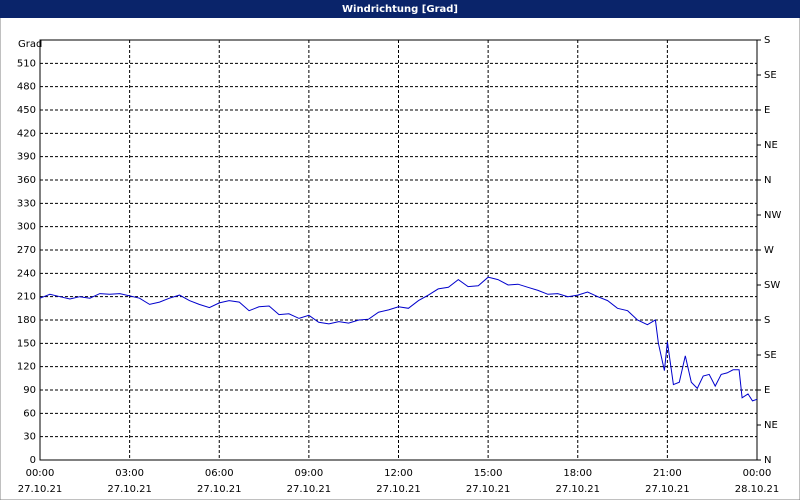 The image size is (800, 500). What do you see at coordinates (398, 473) in the screenshot?
I see `x-tick-label: 12:00` at bounding box center [398, 473].